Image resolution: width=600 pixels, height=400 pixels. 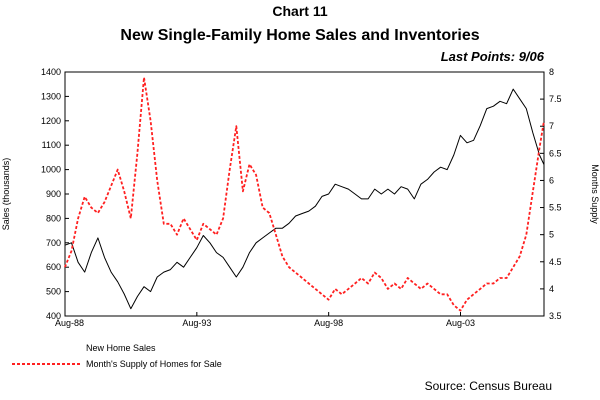 I want to click on left-tick-label: 1000, so click(x=51, y=170).